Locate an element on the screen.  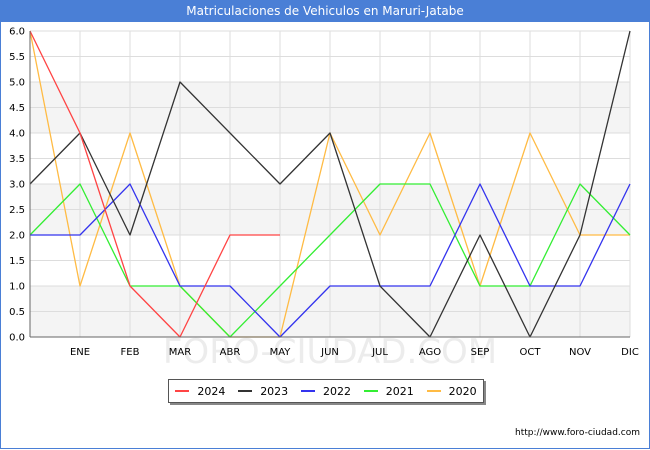
watermark: FORO-CIUDAD.COM is located at coordinates (330, 352).